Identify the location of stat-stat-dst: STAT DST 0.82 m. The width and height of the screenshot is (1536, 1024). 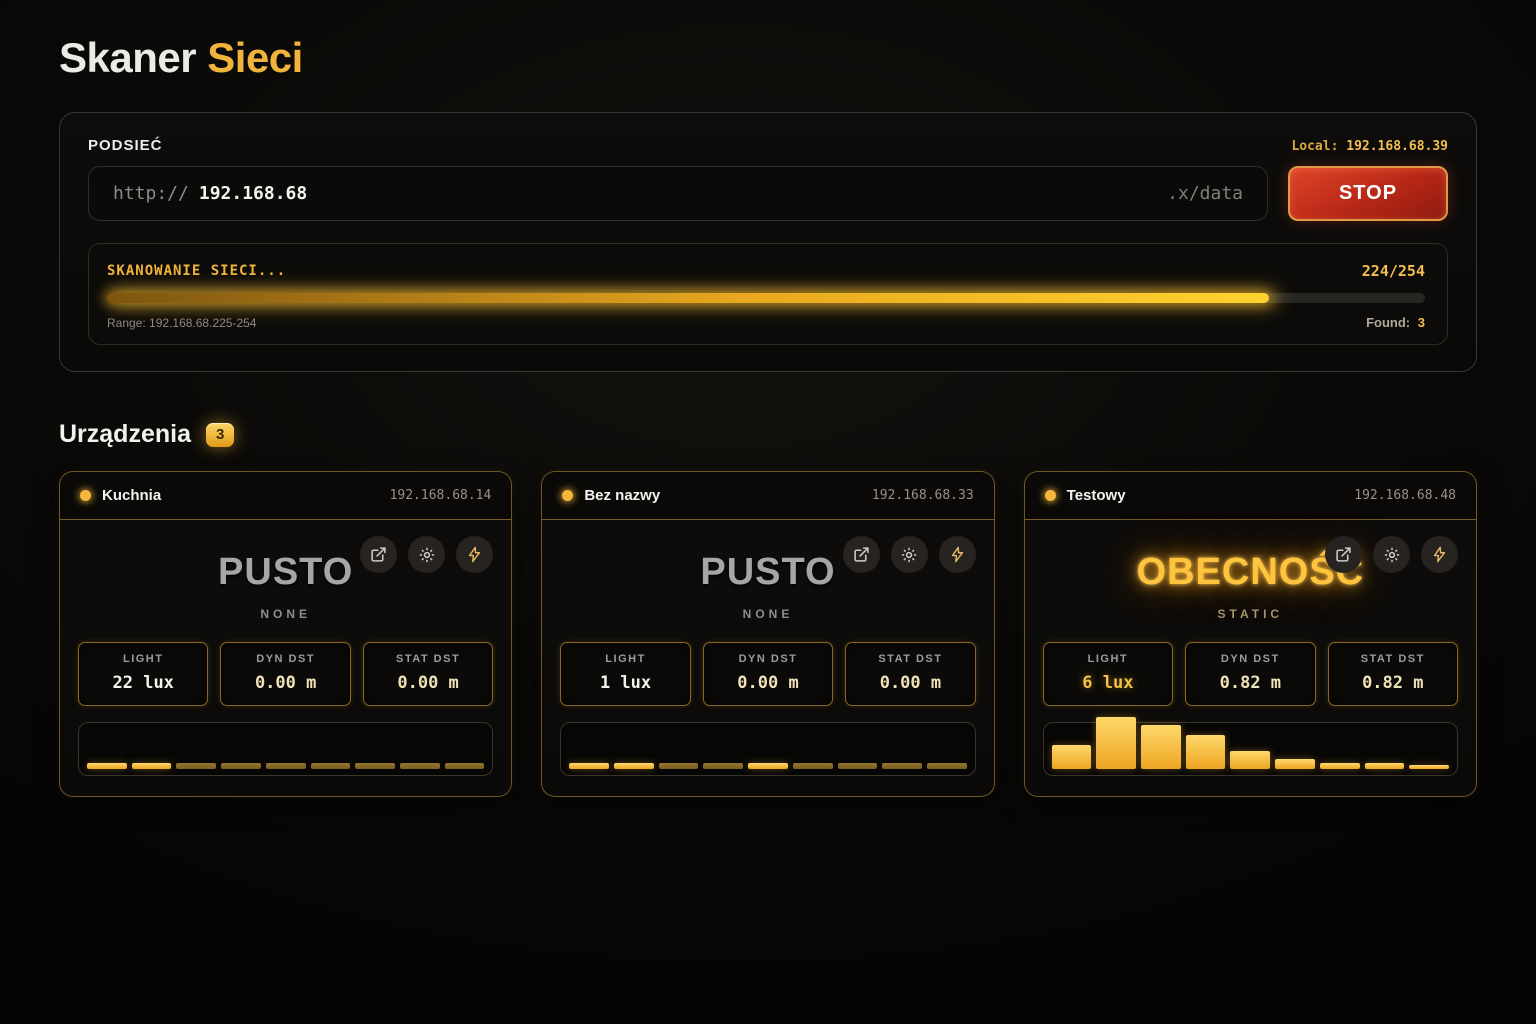
(1392, 674).